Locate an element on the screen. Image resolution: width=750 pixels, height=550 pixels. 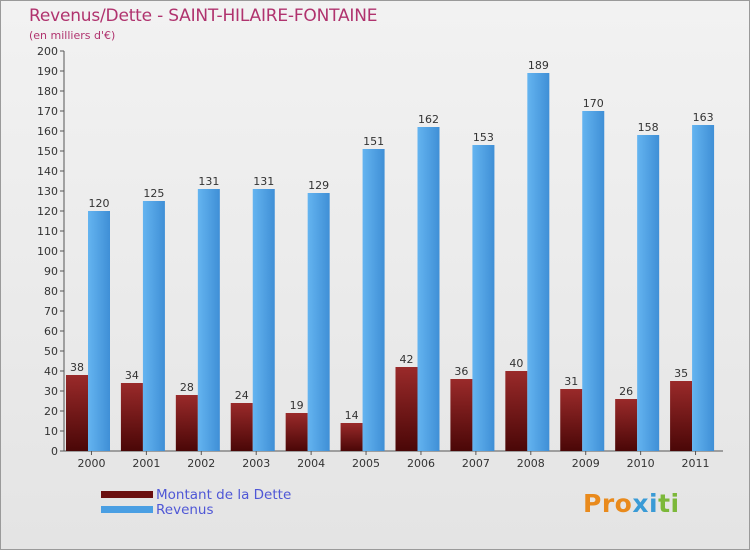
data-label-revenus: 162 is located at coordinates (428, 119).